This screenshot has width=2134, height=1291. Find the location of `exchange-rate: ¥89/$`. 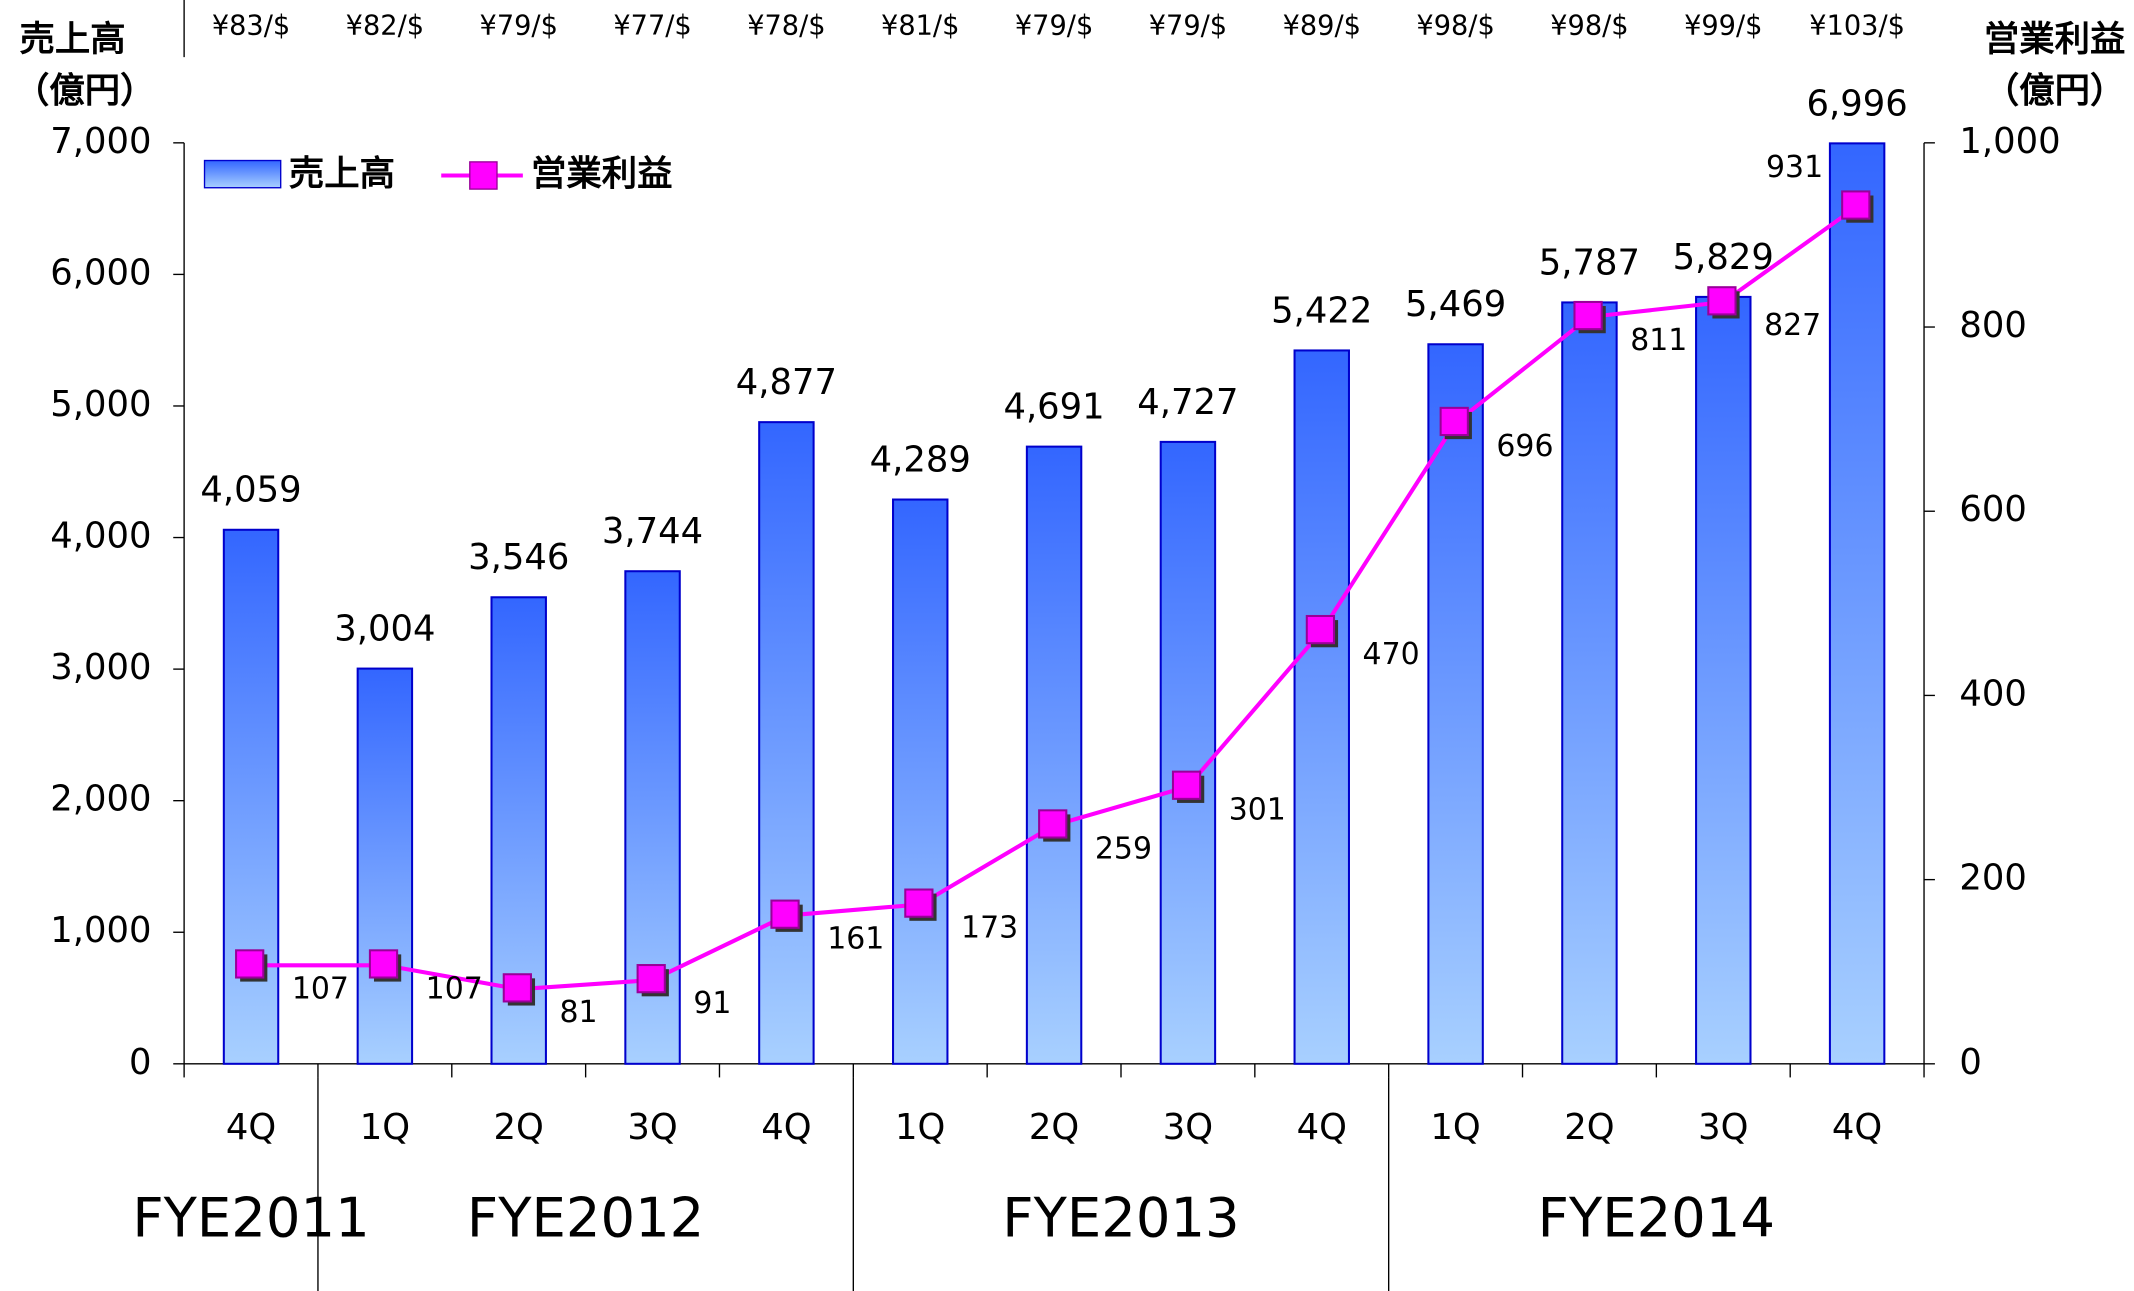

exchange-rate: ¥89/$ is located at coordinates (1322, 26).